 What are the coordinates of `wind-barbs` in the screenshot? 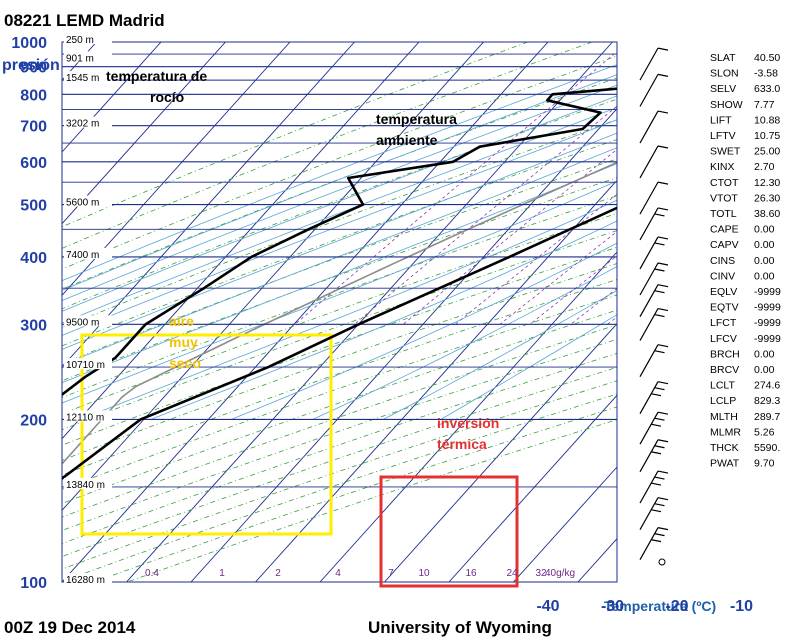 It's located at (654, 306).